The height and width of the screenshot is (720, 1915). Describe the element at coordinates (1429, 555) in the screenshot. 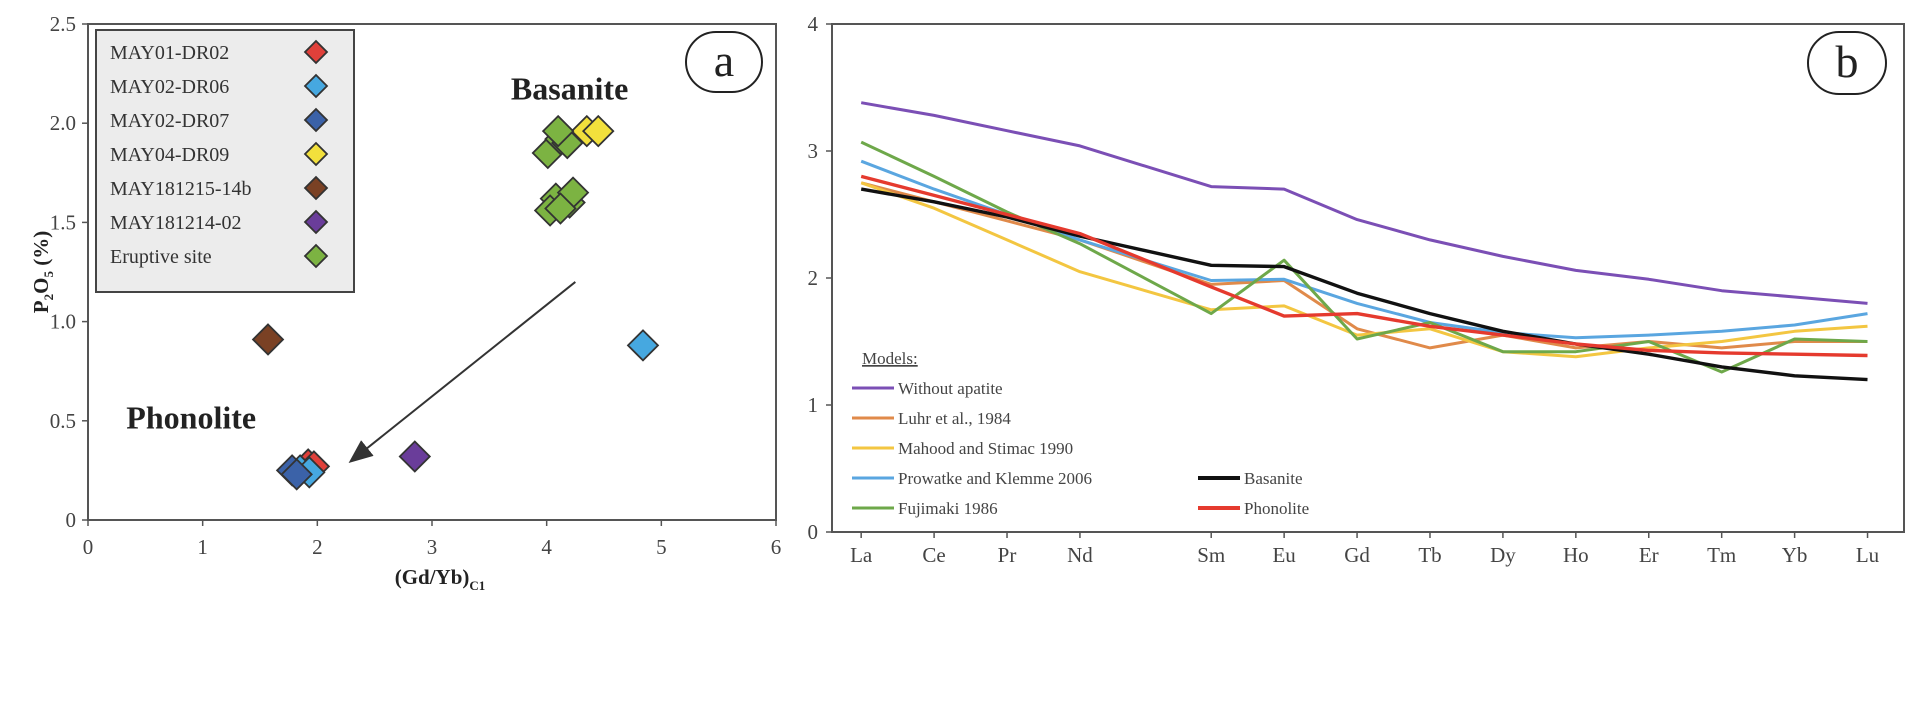

I see `x-tick-label-tb: Tb` at that location.